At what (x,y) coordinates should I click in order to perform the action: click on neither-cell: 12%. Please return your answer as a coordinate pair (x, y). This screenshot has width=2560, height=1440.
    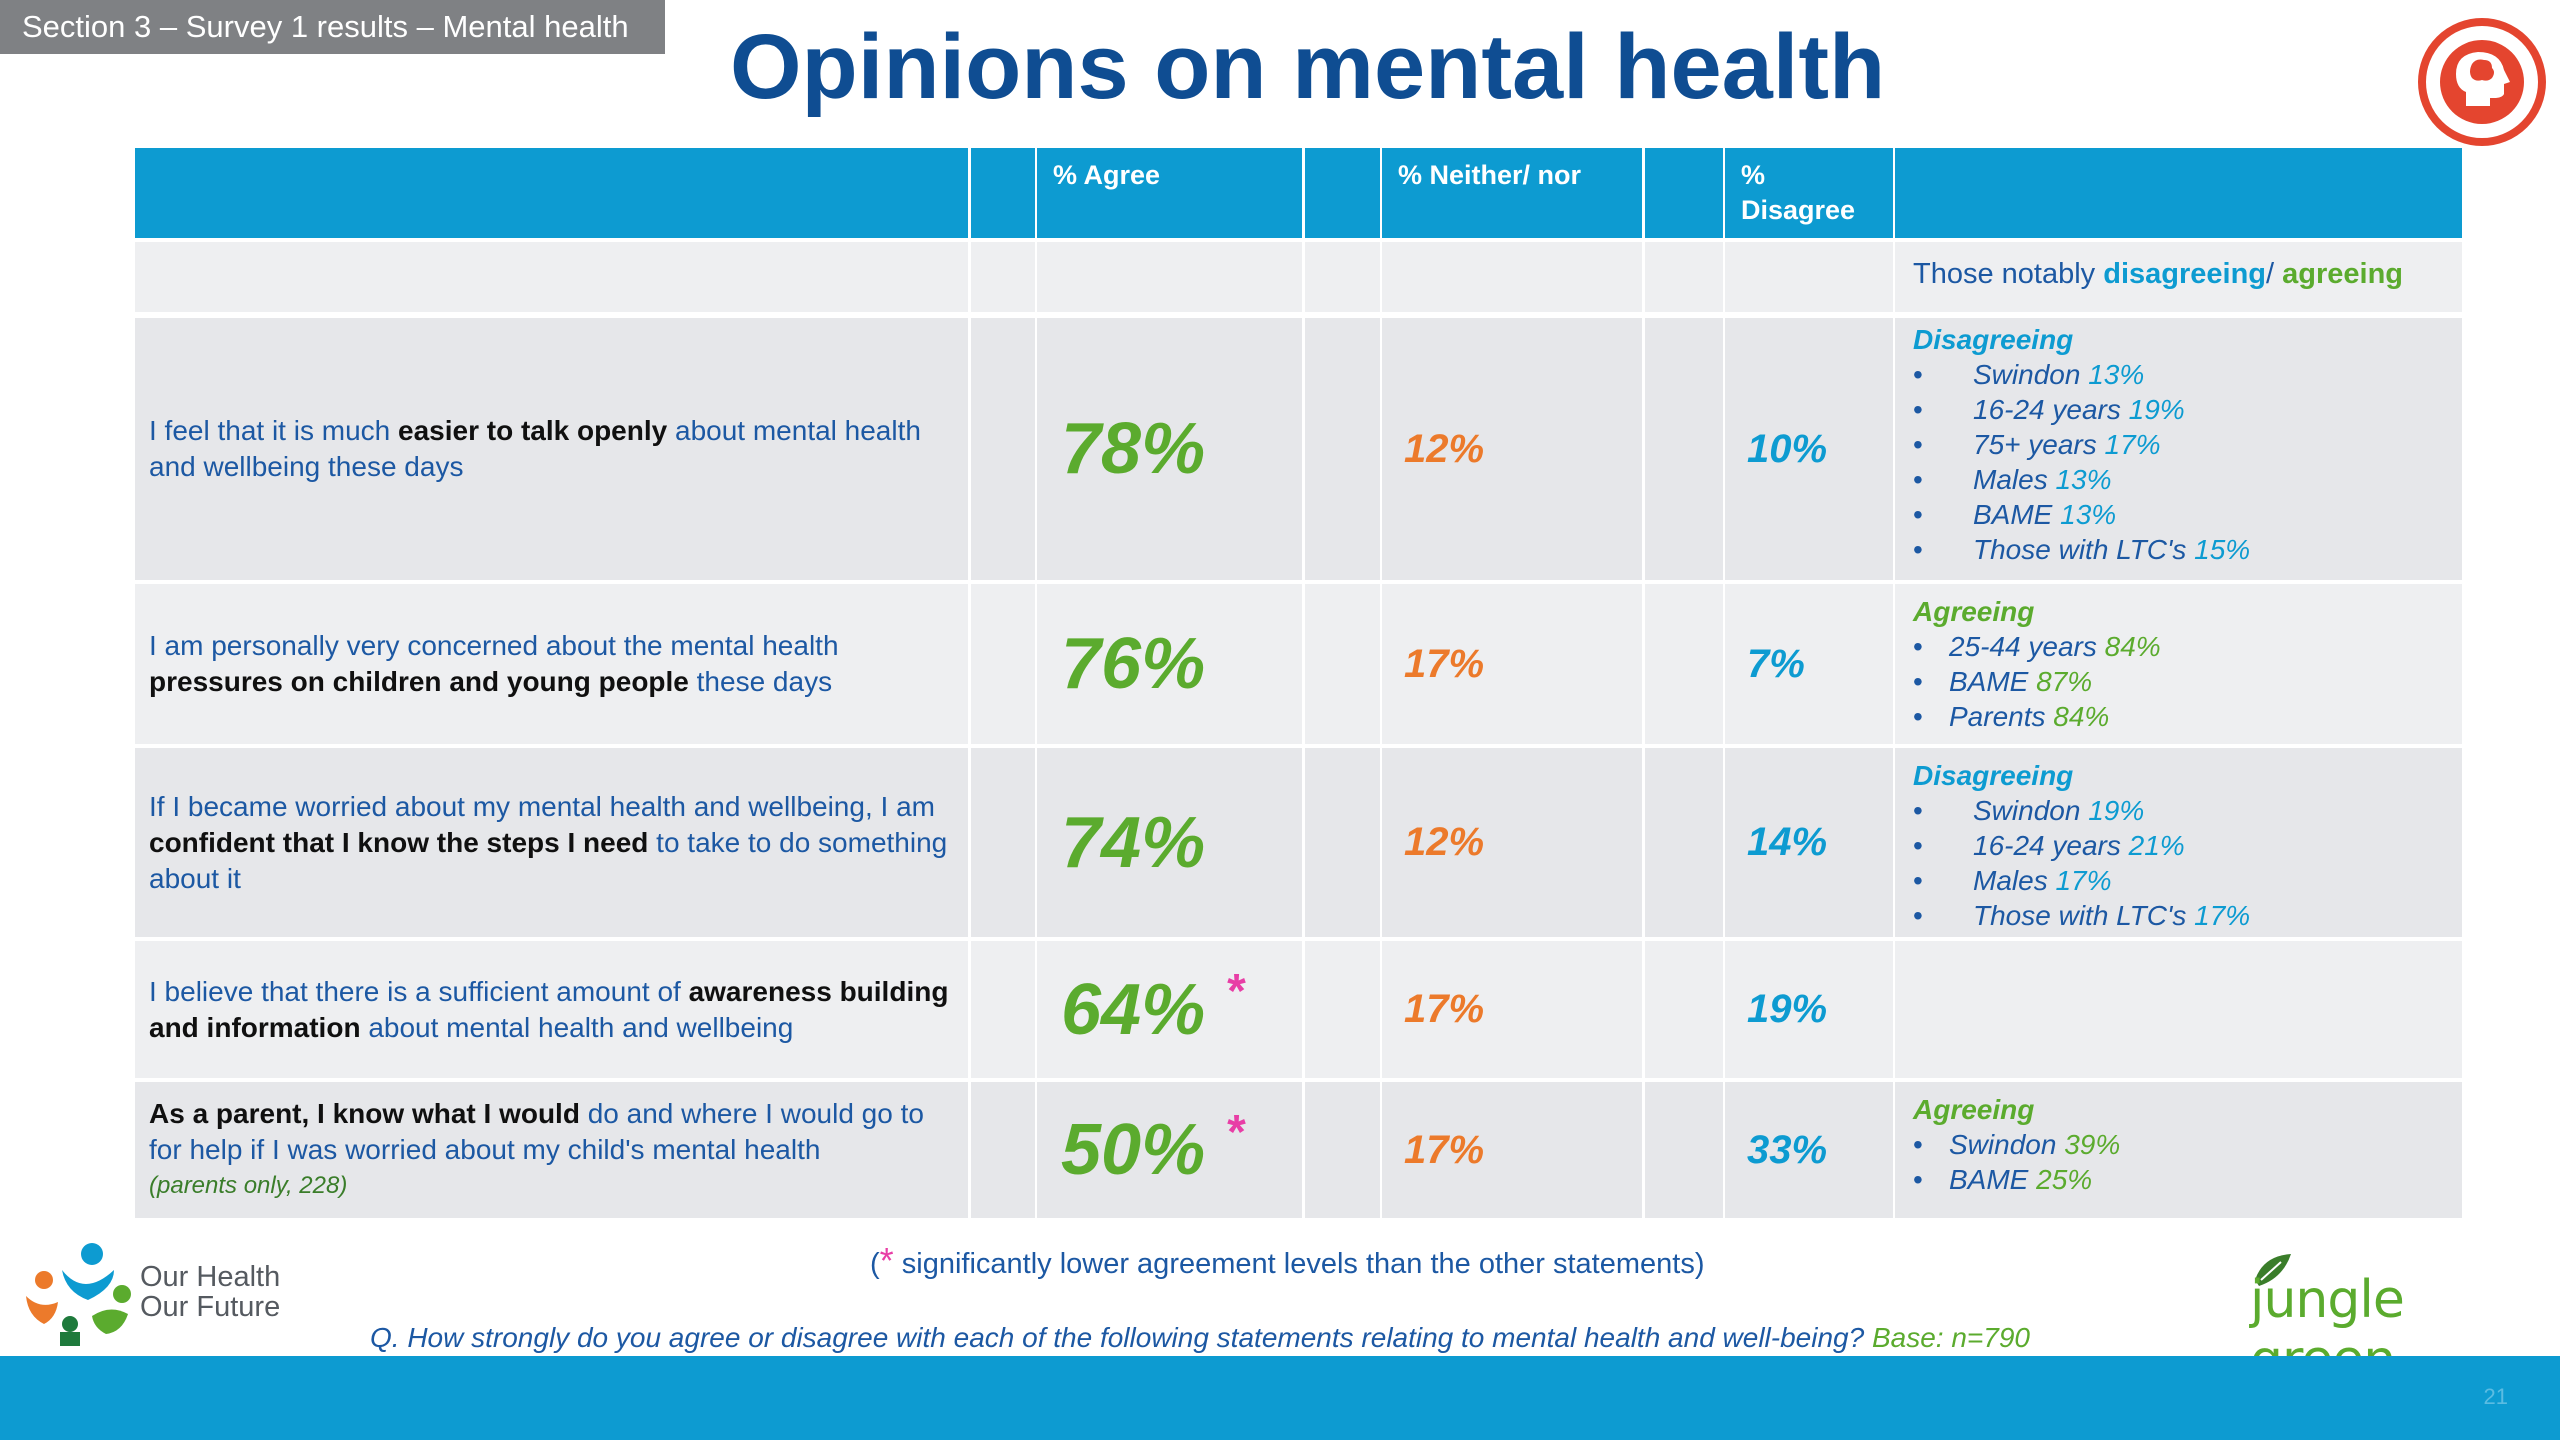
    Looking at the image, I should click on (1512, 842).